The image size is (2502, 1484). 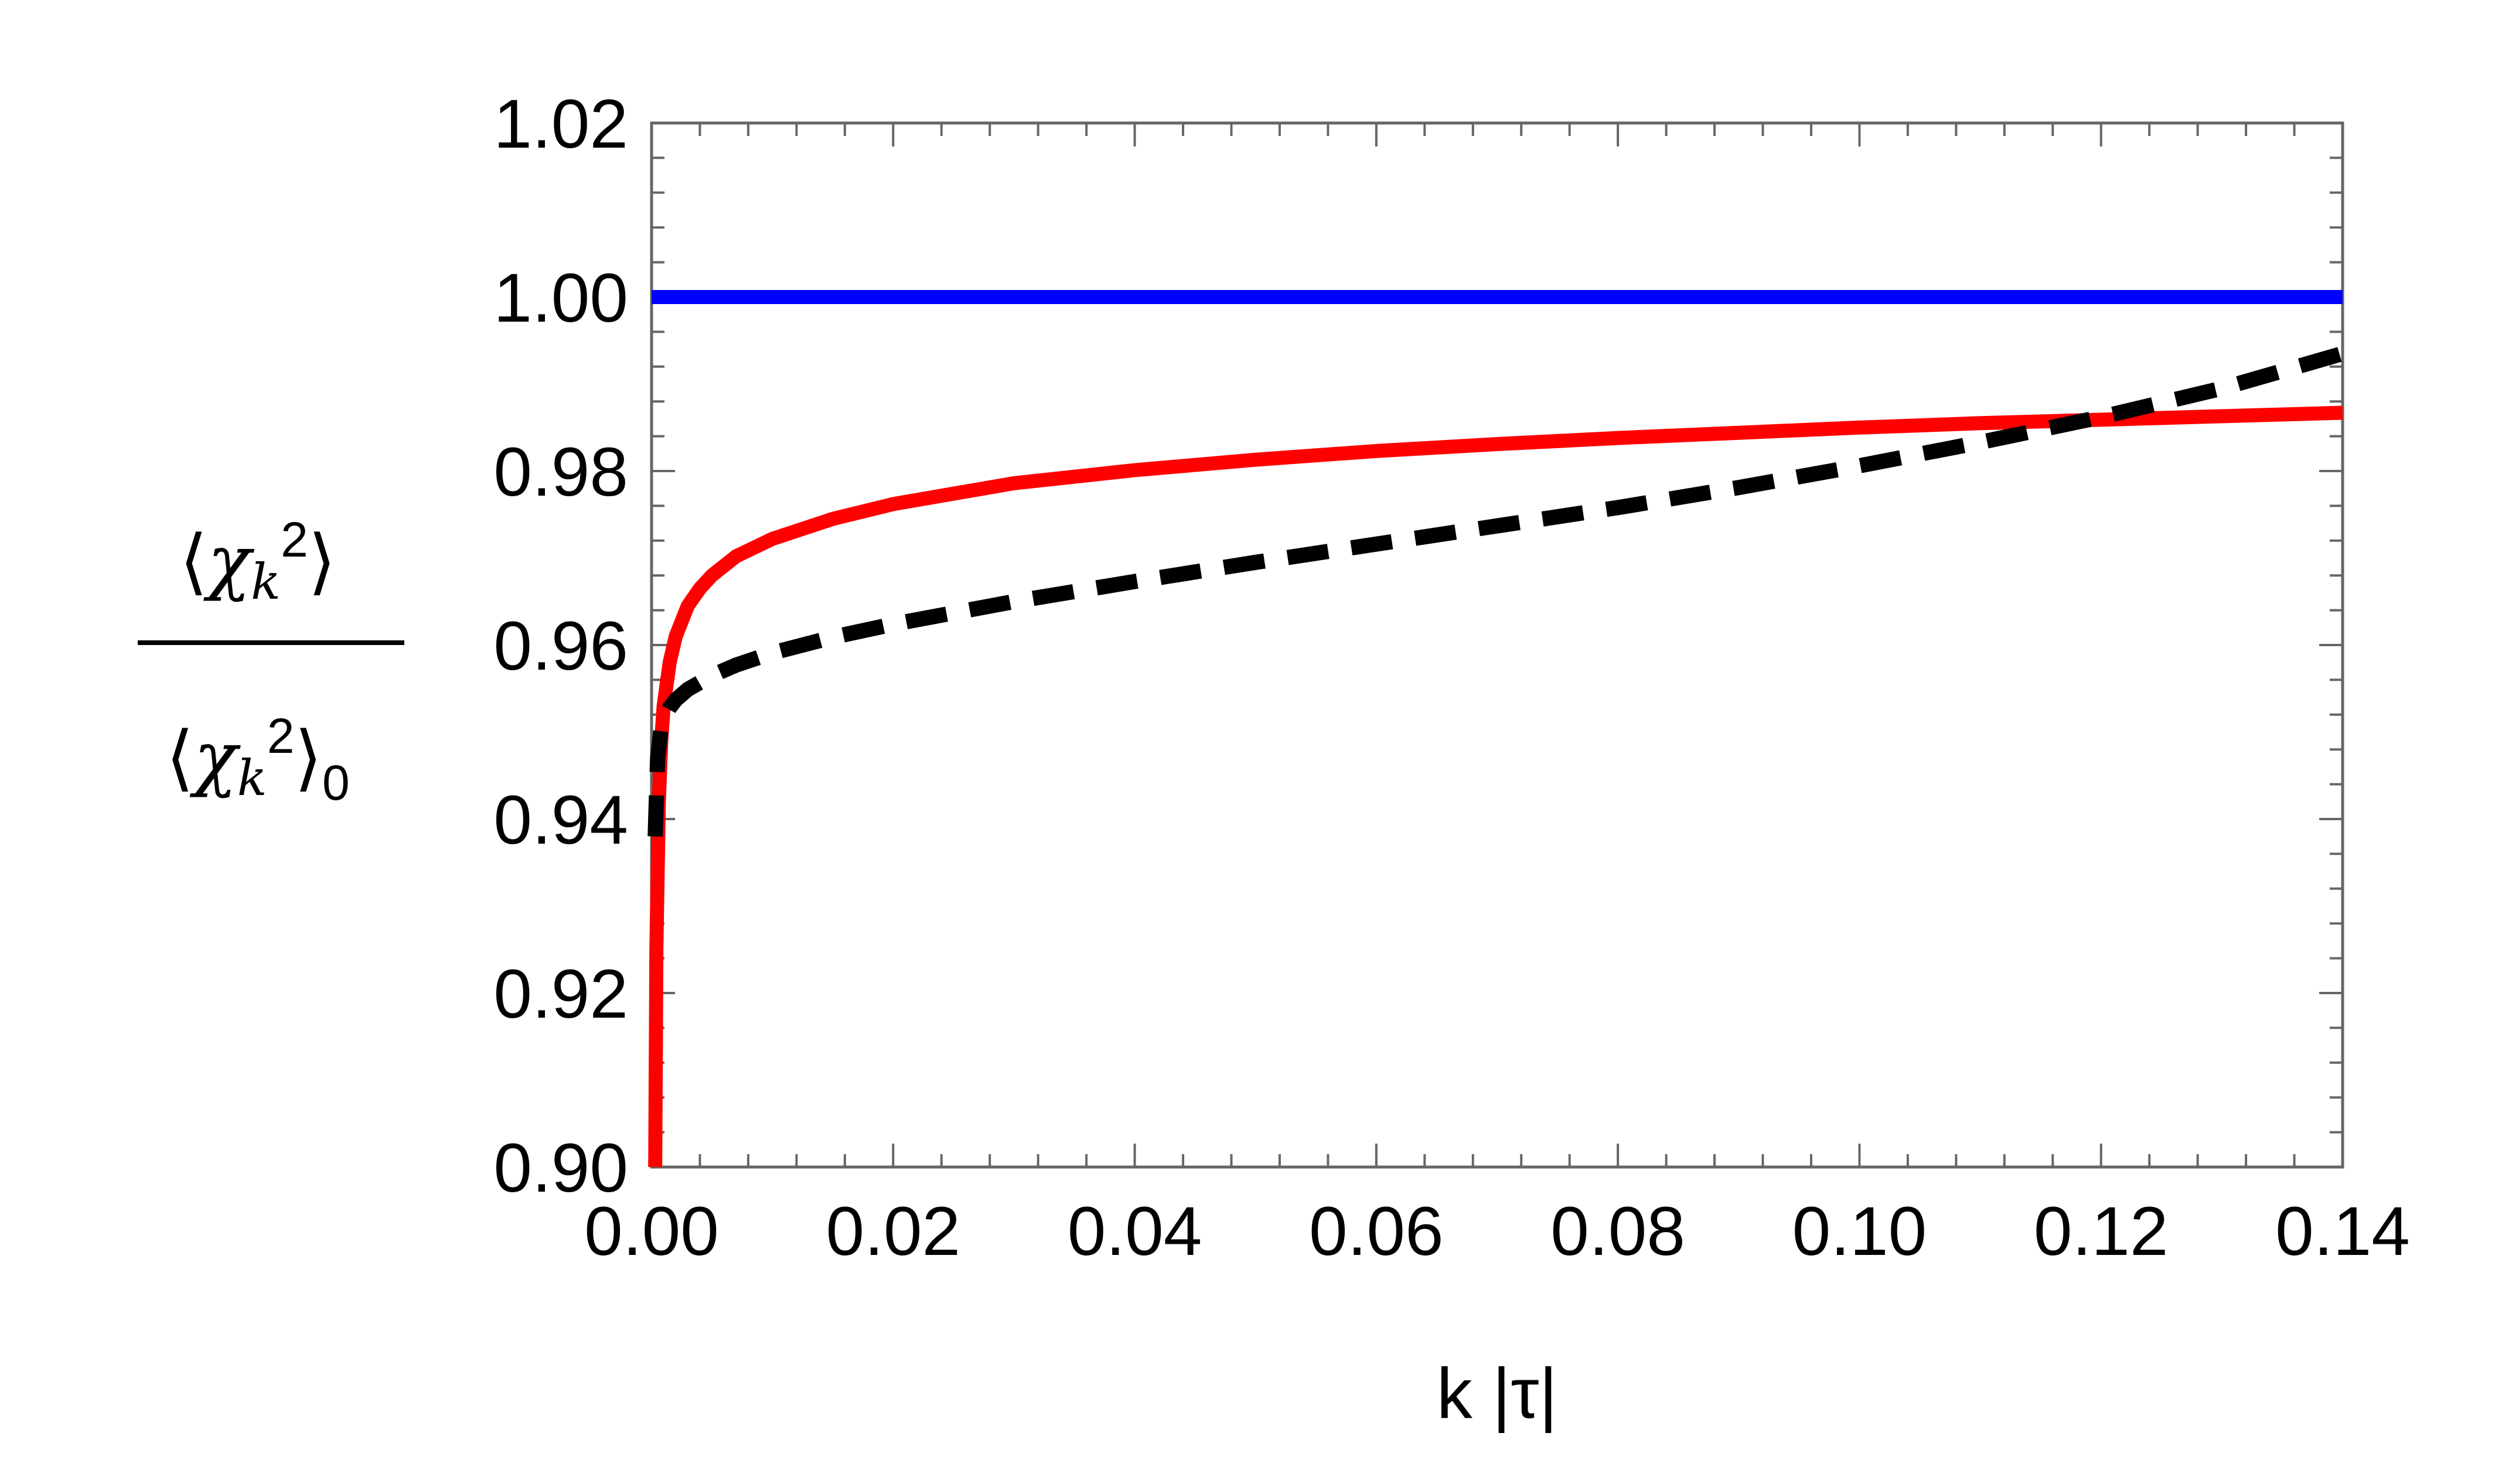 I want to click on x-axis-title: k |τ|, so click(x=1497, y=1393).